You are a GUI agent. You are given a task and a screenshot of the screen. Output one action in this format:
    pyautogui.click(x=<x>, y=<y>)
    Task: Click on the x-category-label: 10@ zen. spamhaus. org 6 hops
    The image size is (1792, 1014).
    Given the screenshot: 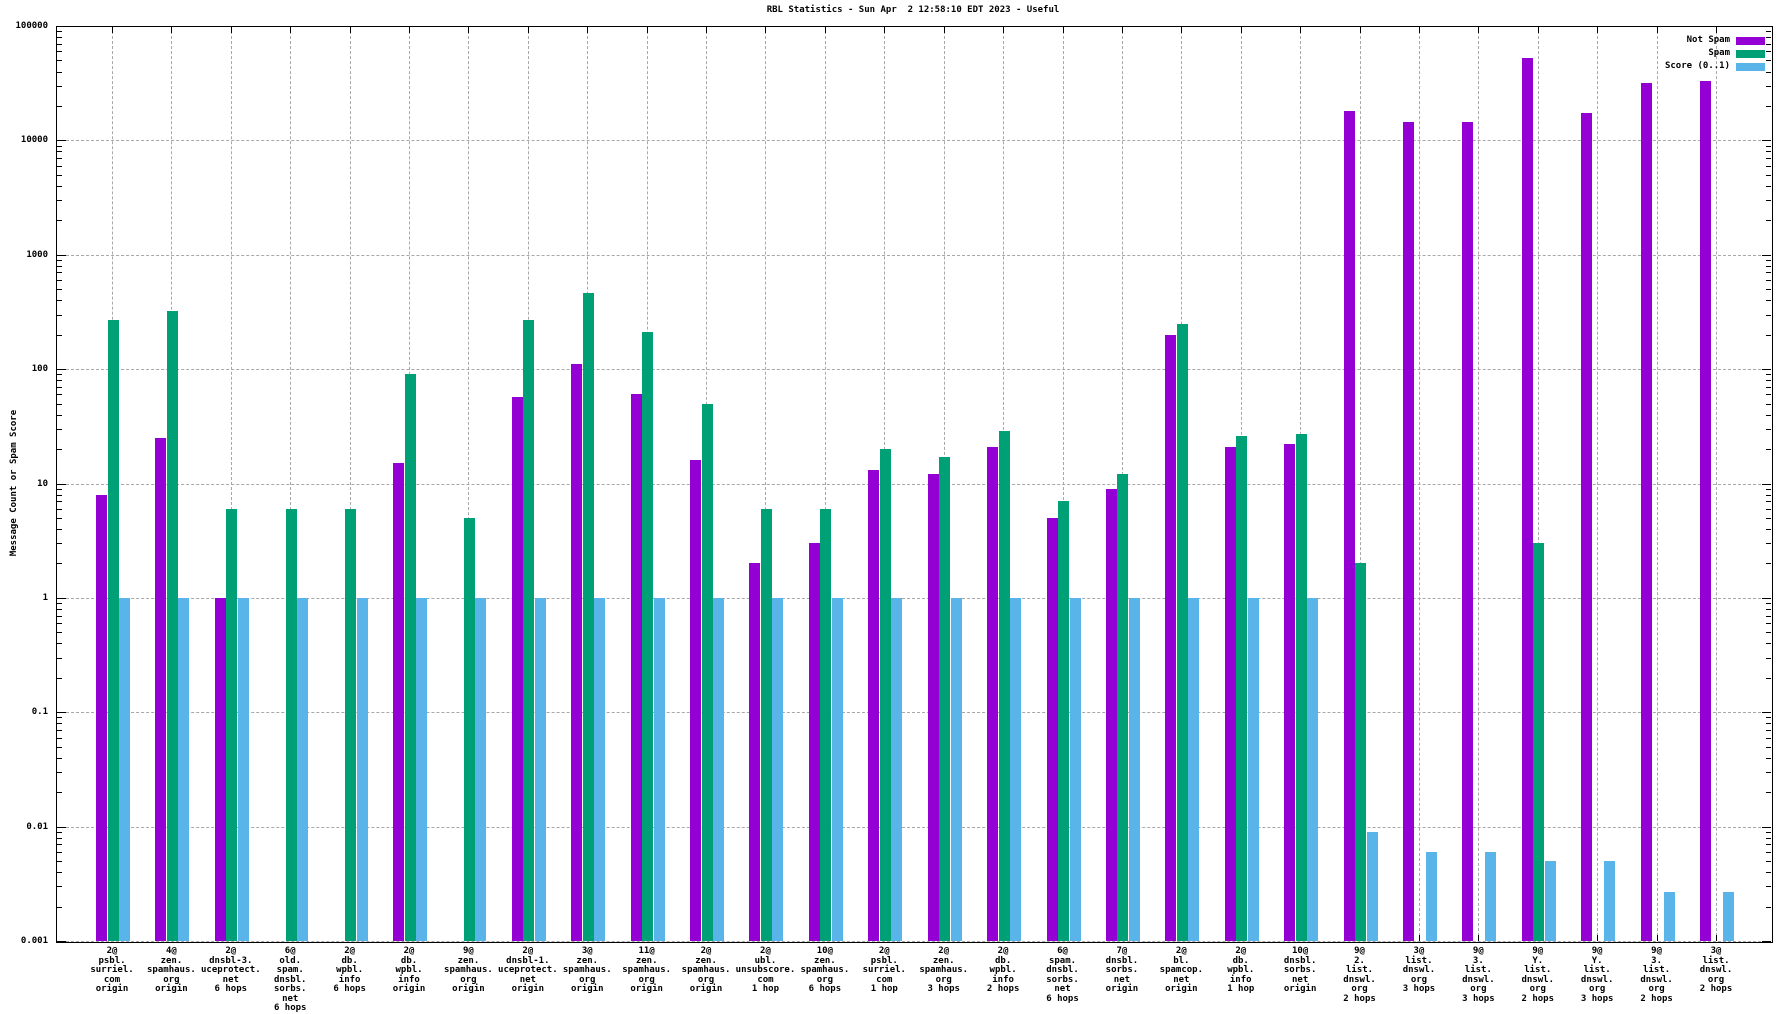 What is the action you would take?
    pyautogui.click(x=825, y=970)
    